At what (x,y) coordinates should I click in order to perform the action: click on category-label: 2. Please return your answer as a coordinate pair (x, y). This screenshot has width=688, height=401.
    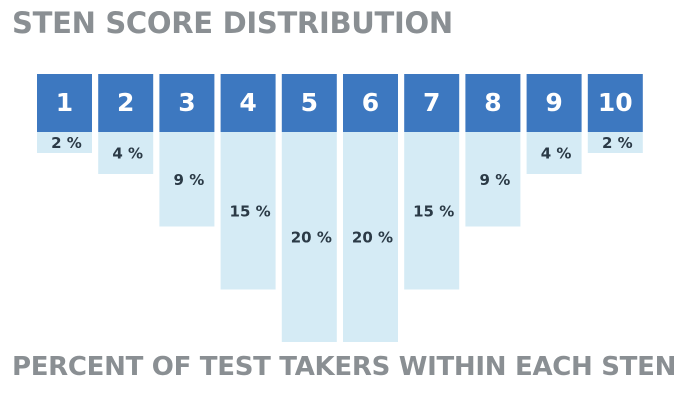
    Looking at the image, I should click on (125, 102).